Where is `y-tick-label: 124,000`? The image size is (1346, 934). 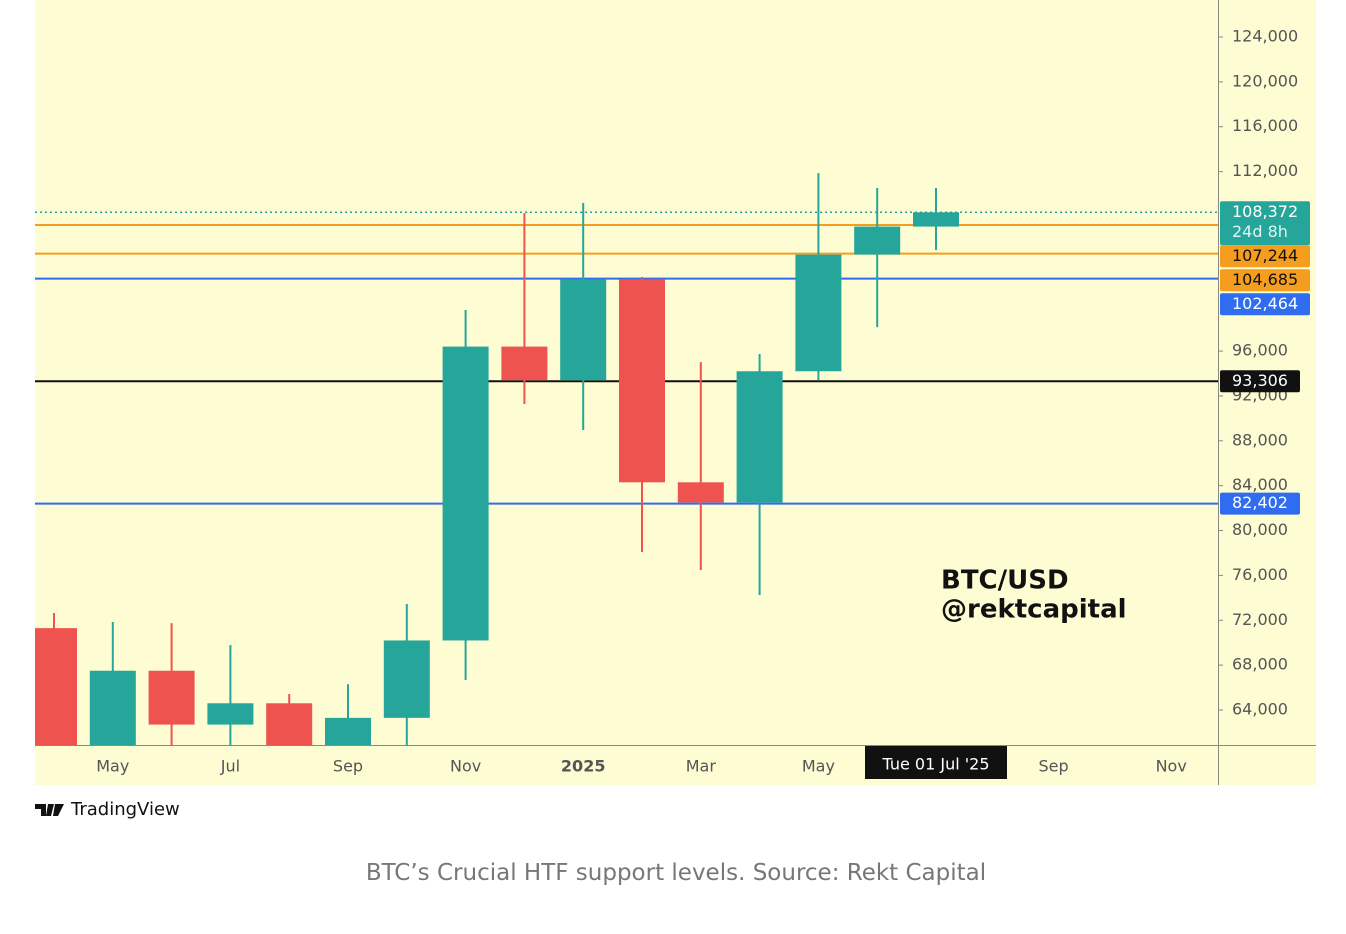
y-tick-label: 124,000 is located at coordinates (1265, 36).